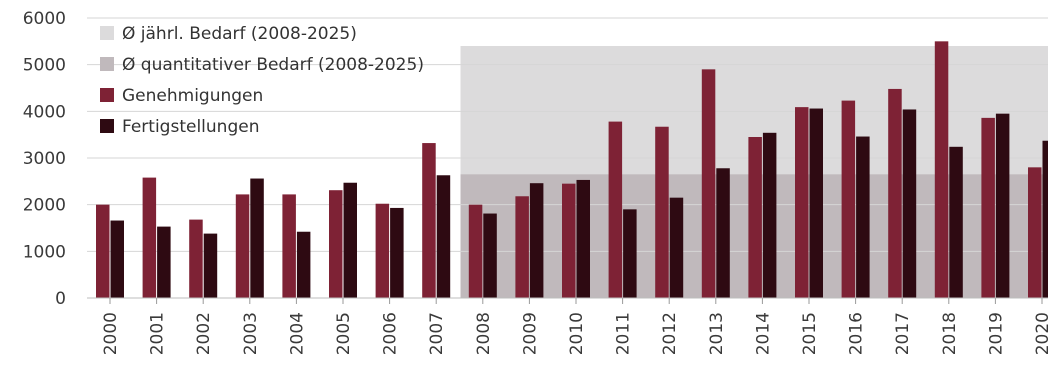  What do you see at coordinates (723, 233) in the screenshot?
I see `bar-fertigstellungen-2013` at bounding box center [723, 233].